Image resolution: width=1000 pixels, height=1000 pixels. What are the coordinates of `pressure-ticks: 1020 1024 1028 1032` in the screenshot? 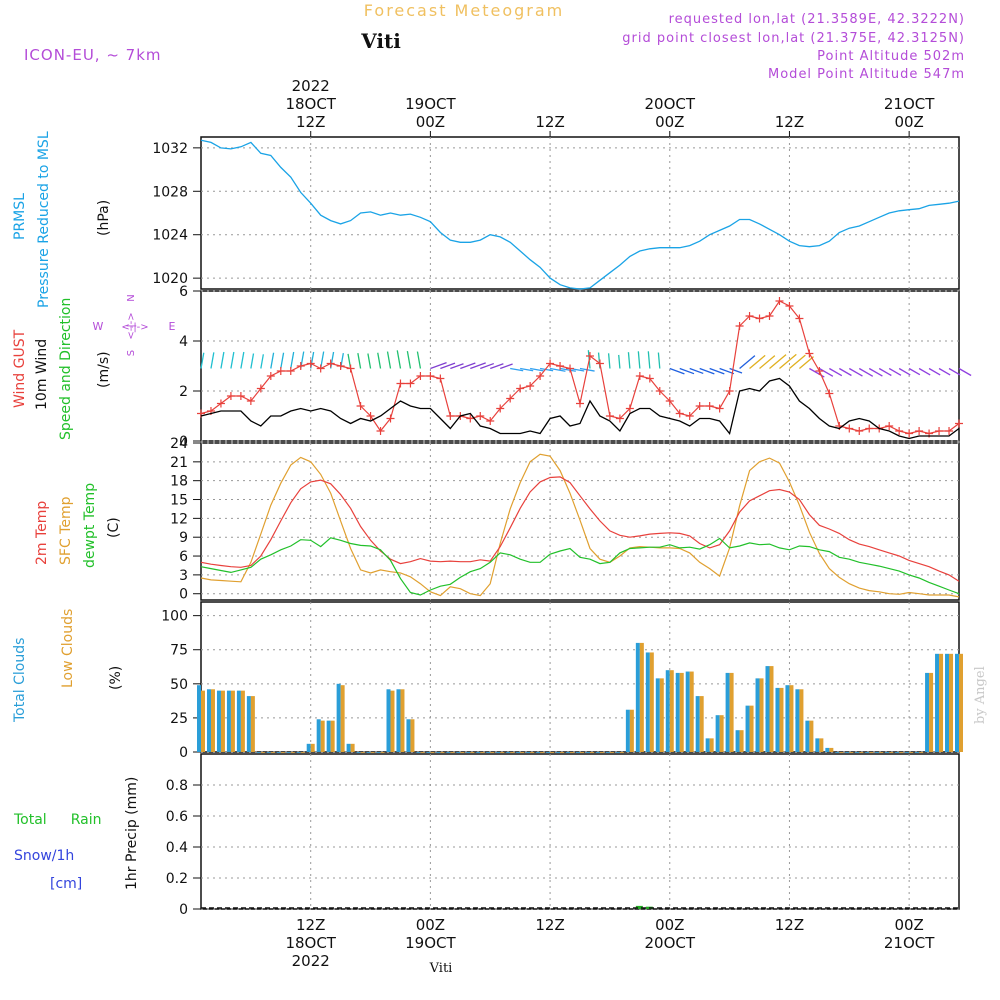 It's located at (176, 214).